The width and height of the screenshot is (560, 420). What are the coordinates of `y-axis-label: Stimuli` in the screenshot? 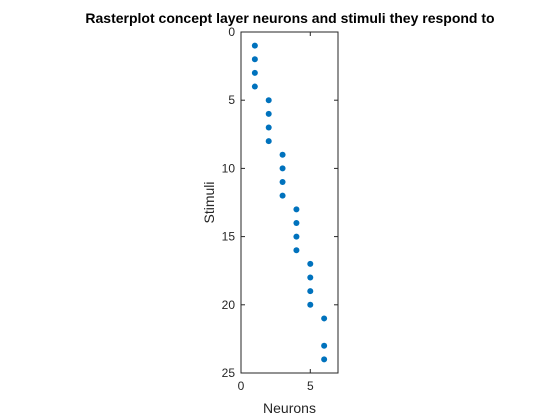 It's located at (209, 202).